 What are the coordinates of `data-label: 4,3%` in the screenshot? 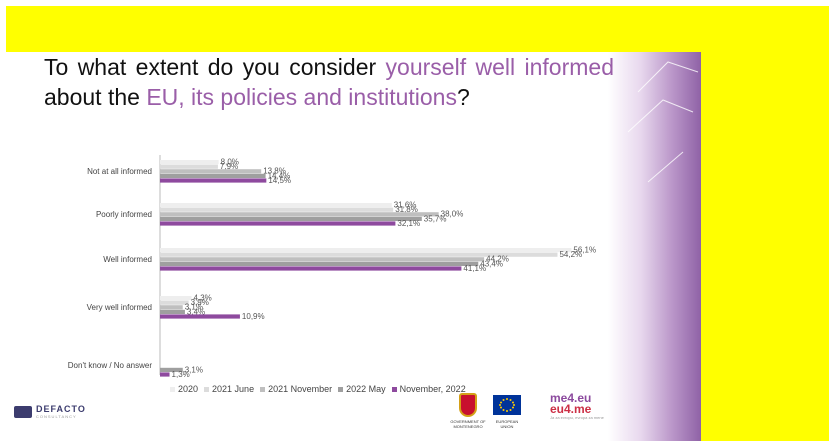 It's located at (203, 298).